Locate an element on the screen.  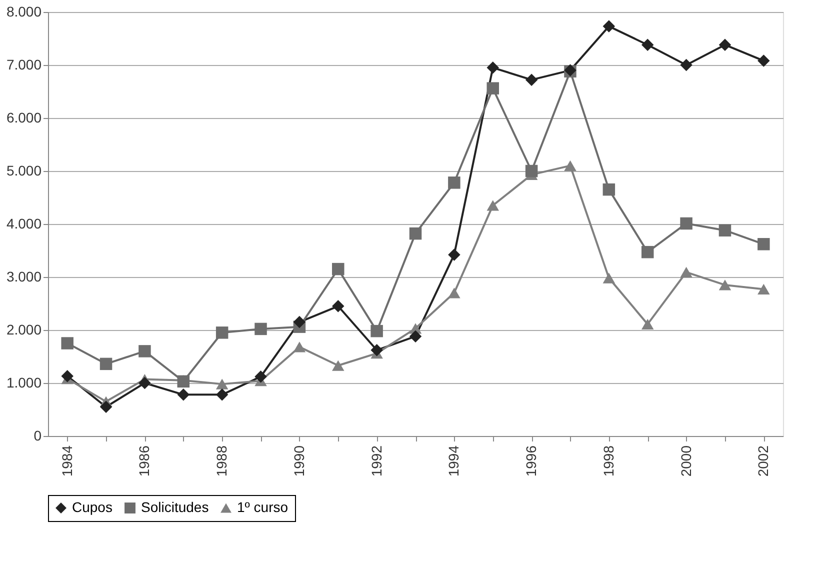
legend-label: Solicitudes is located at coordinates (175, 507).